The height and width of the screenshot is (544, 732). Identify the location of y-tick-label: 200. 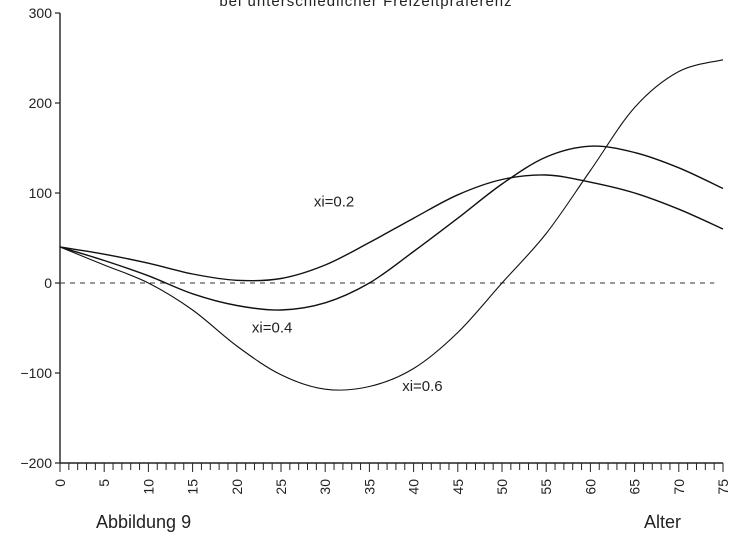
(41, 103).